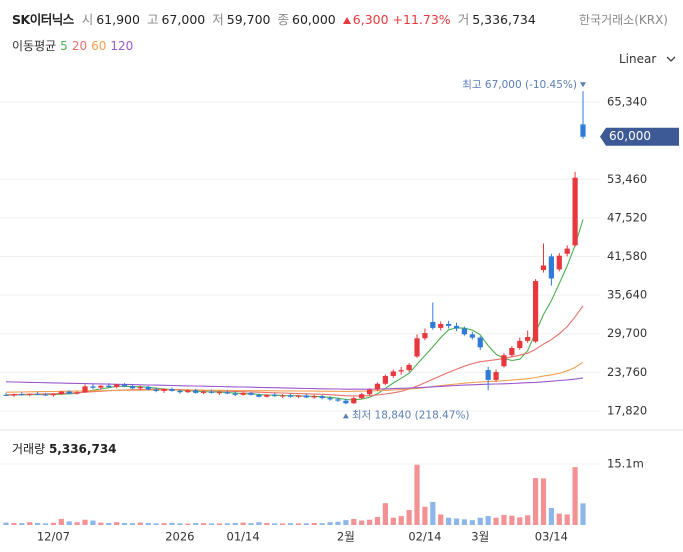 The width and height of the screenshot is (683, 552). Describe the element at coordinates (183, 19) in the screenshot. I see `quote-value: 67,000` at that location.